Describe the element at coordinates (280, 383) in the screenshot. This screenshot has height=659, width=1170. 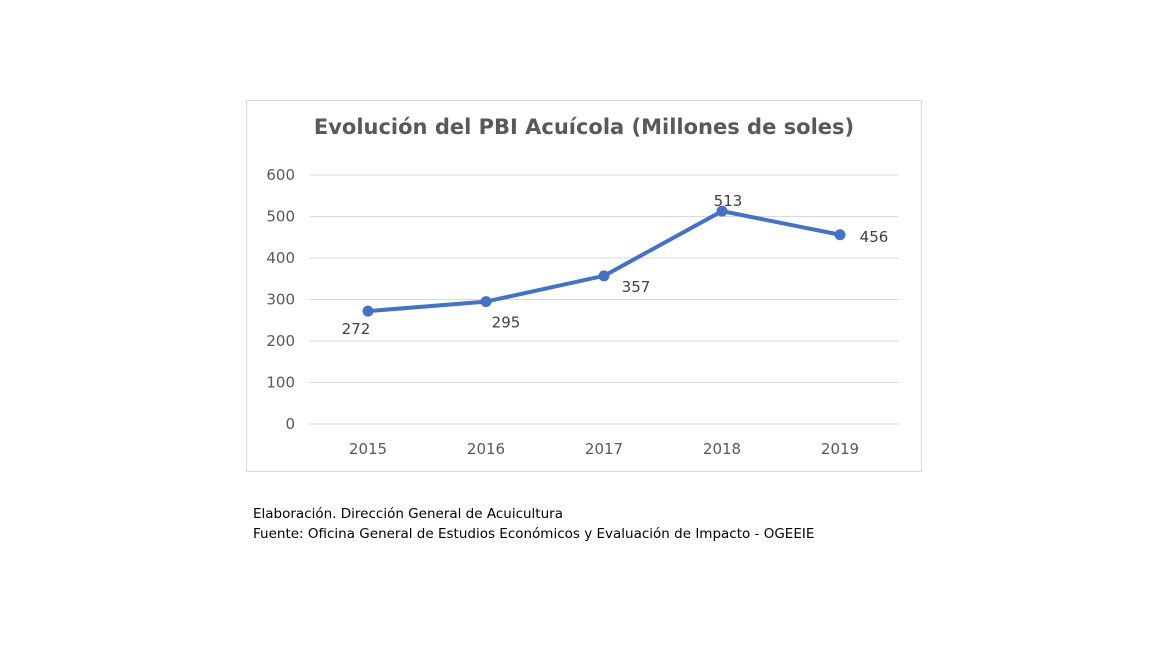
I see `y-tick-label: 100` at that location.